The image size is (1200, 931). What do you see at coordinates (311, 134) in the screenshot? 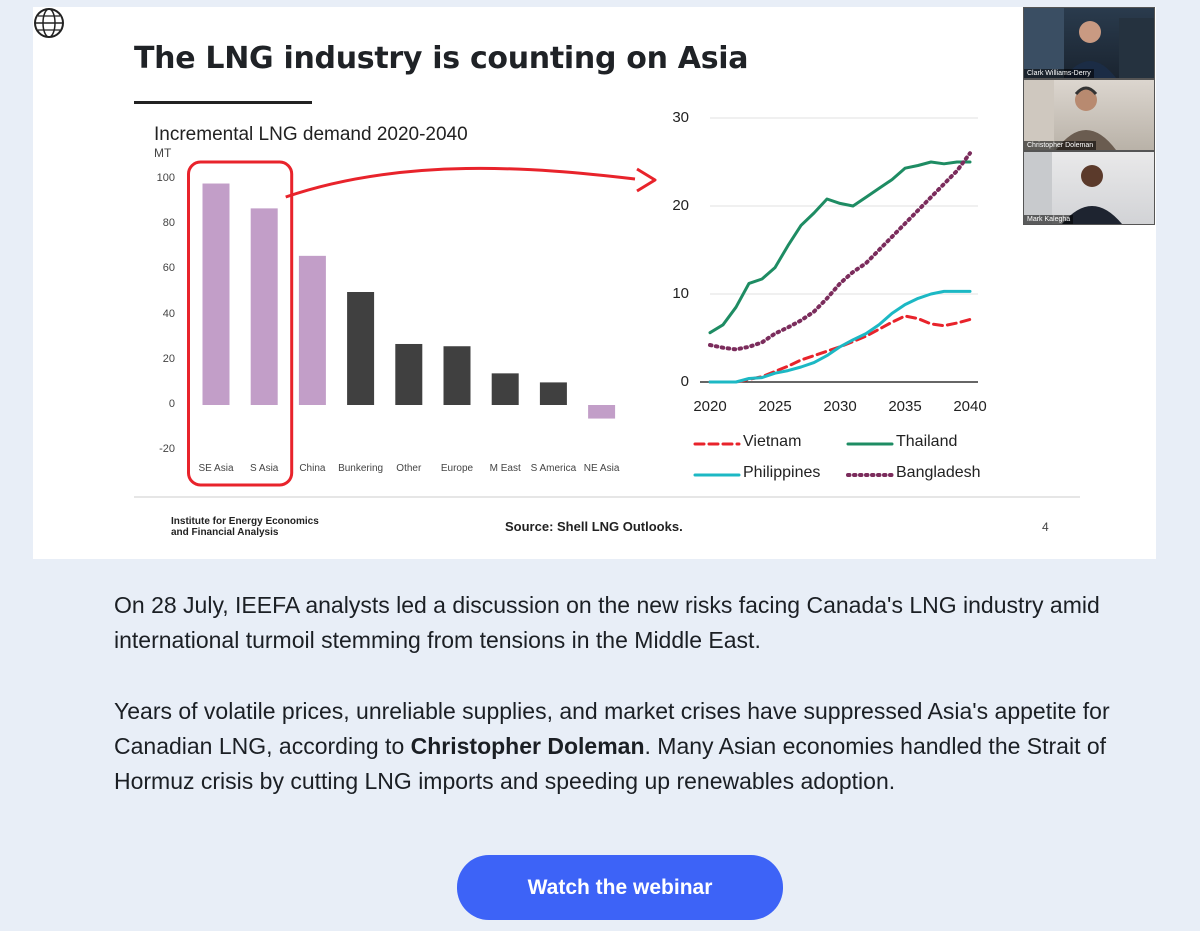
I see `bar-chart-title: Incremental LNG demand 2020-2040` at bounding box center [311, 134].